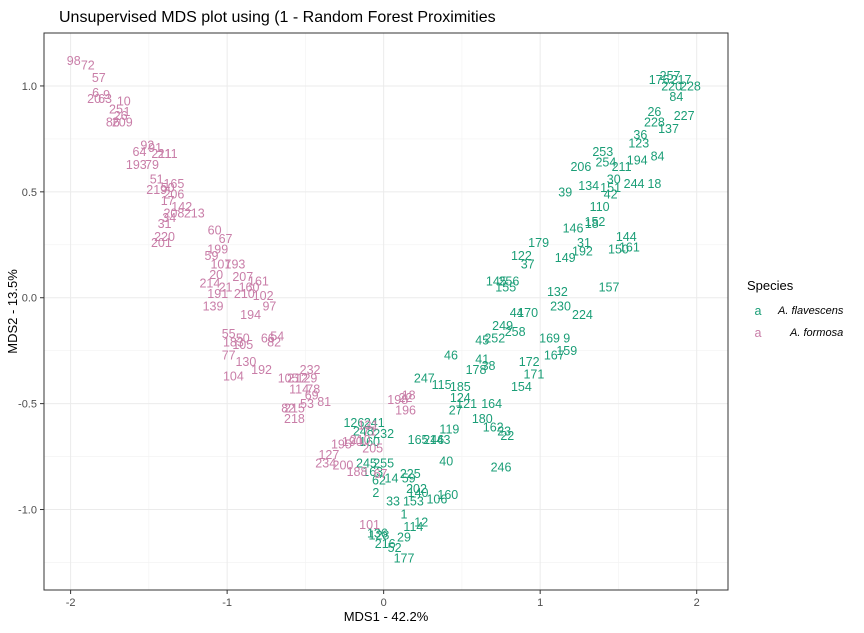 The image size is (864, 633). Describe the element at coordinates (384, 603) in the screenshot. I see `x-tick-label: 0` at that location.